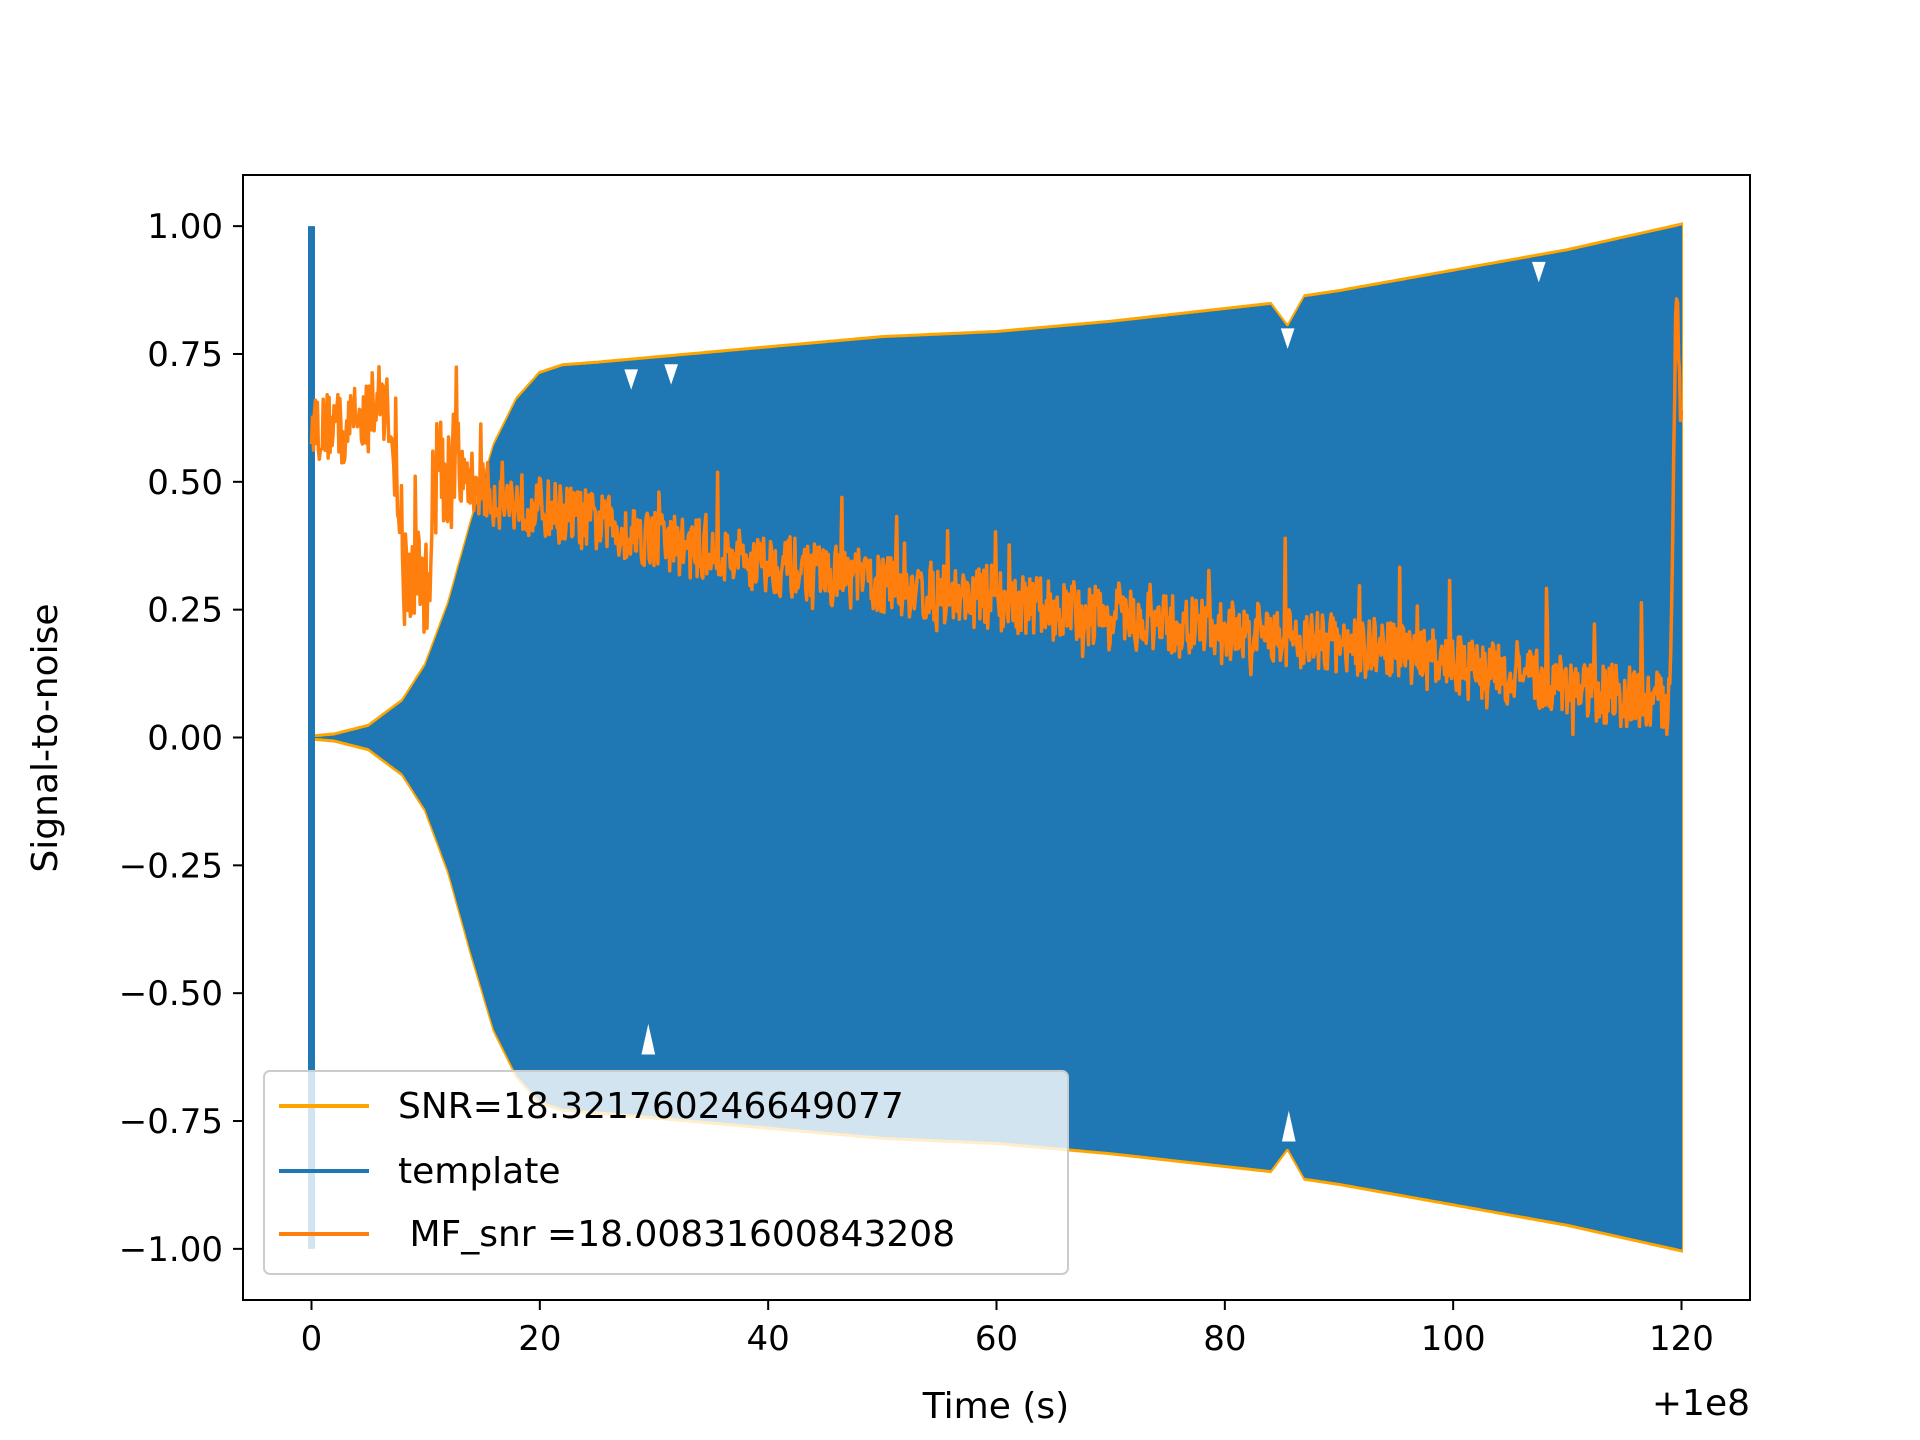 This screenshot has height=1440, width=1920. I want to click on y-tick-label: 0.50, so click(185, 483).